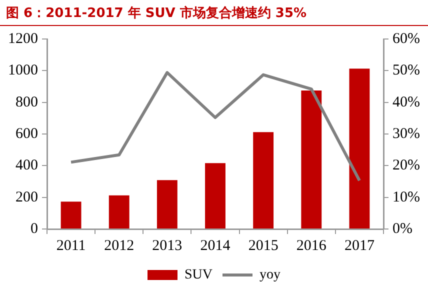 This screenshot has width=428, height=292. I want to click on x-tick-label: 2014, so click(215, 246).